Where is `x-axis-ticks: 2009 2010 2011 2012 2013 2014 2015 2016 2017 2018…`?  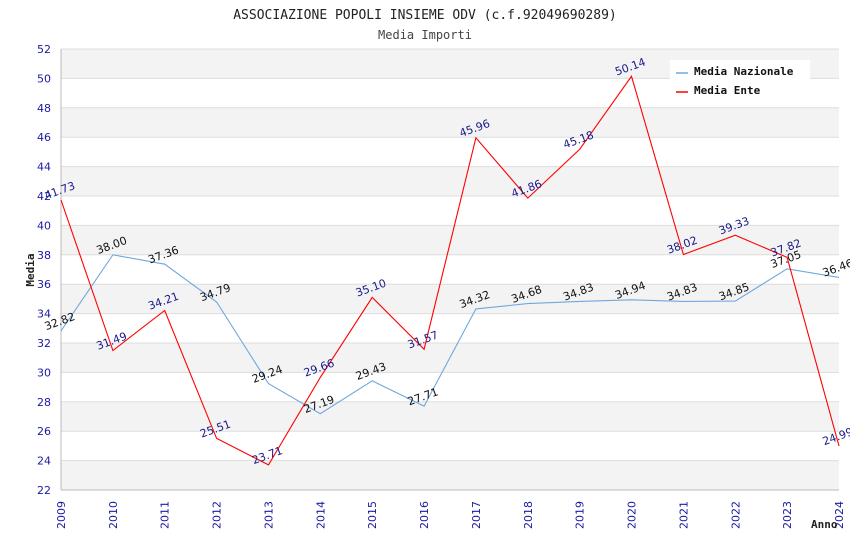
x-axis-ticks: 2009 2010 2011 2012 2013 2014 2015 2016 2017 2018… is located at coordinates (450, 515).